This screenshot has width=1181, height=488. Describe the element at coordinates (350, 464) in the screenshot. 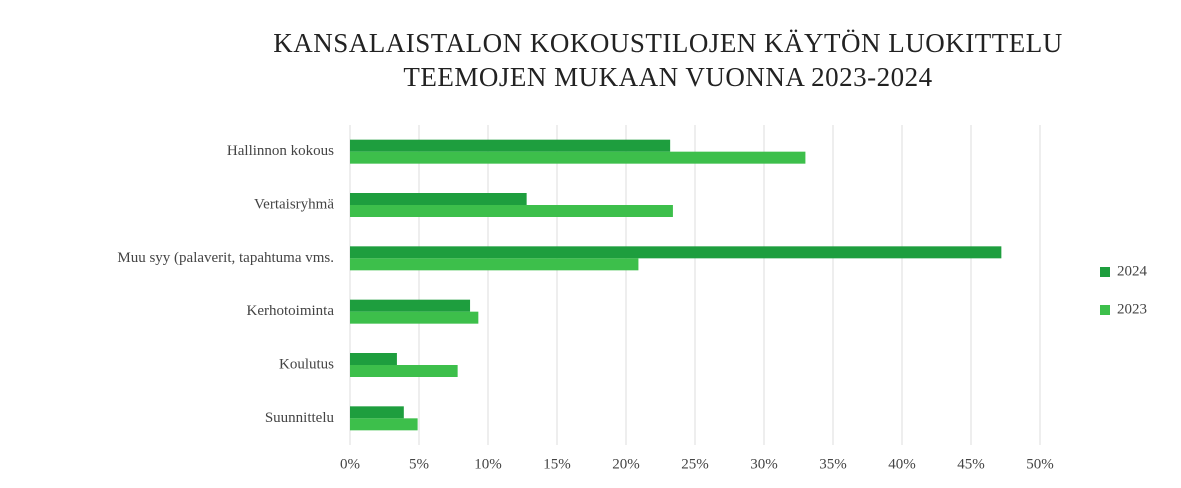

I see `x-tick-label: 0%` at that location.